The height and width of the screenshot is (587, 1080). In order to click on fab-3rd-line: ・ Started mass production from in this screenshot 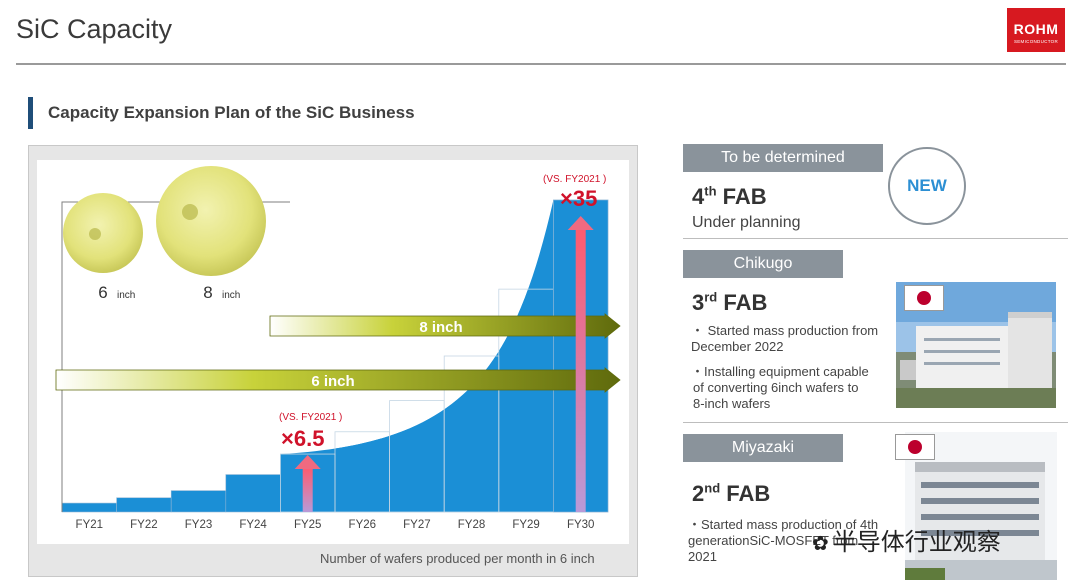, I will do `click(785, 330)`.